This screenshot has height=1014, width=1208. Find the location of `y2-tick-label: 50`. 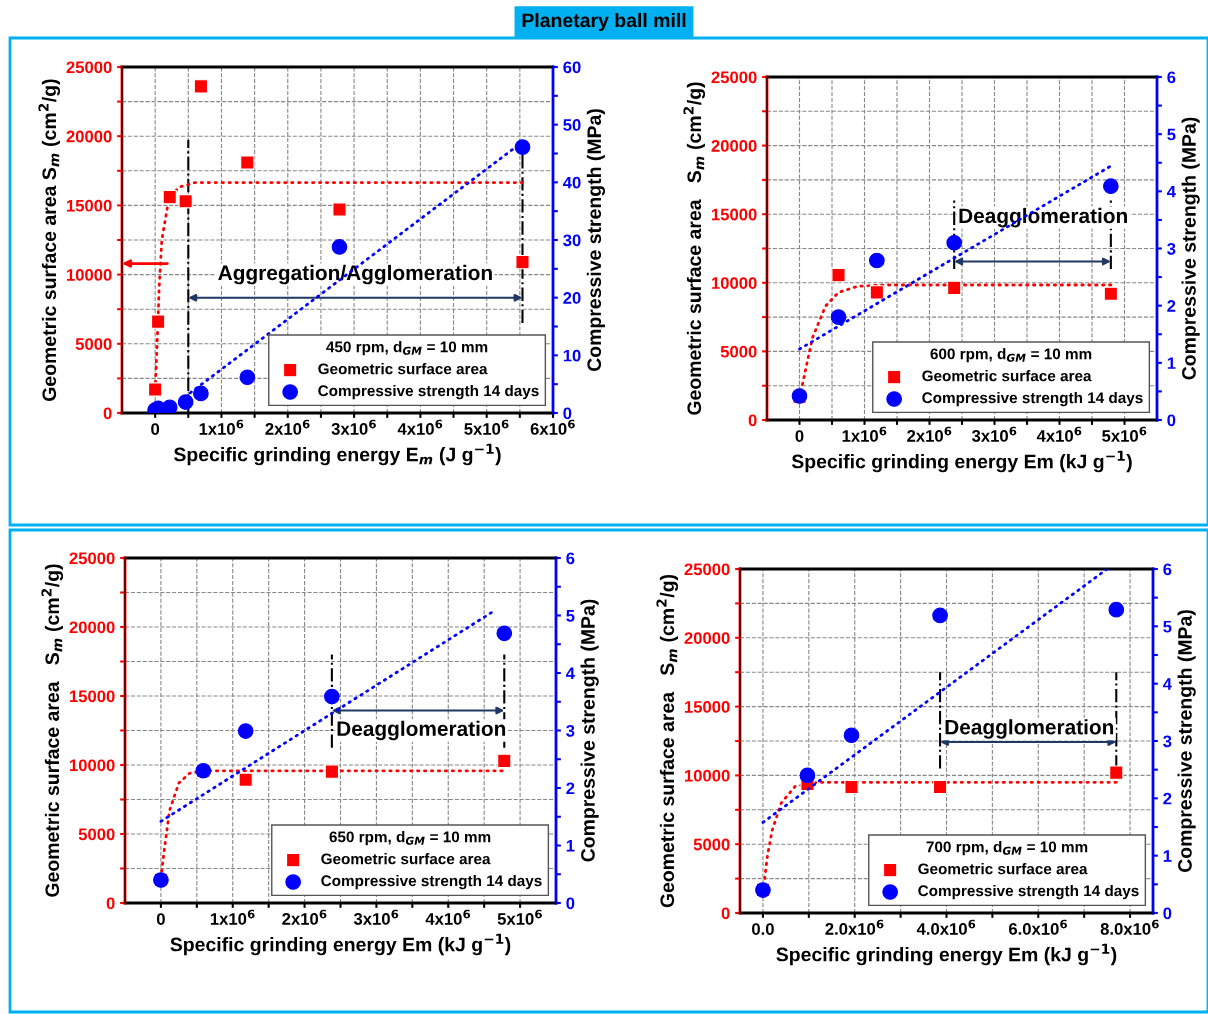

y2-tick-label: 50 is located at coordinates (572, 125).